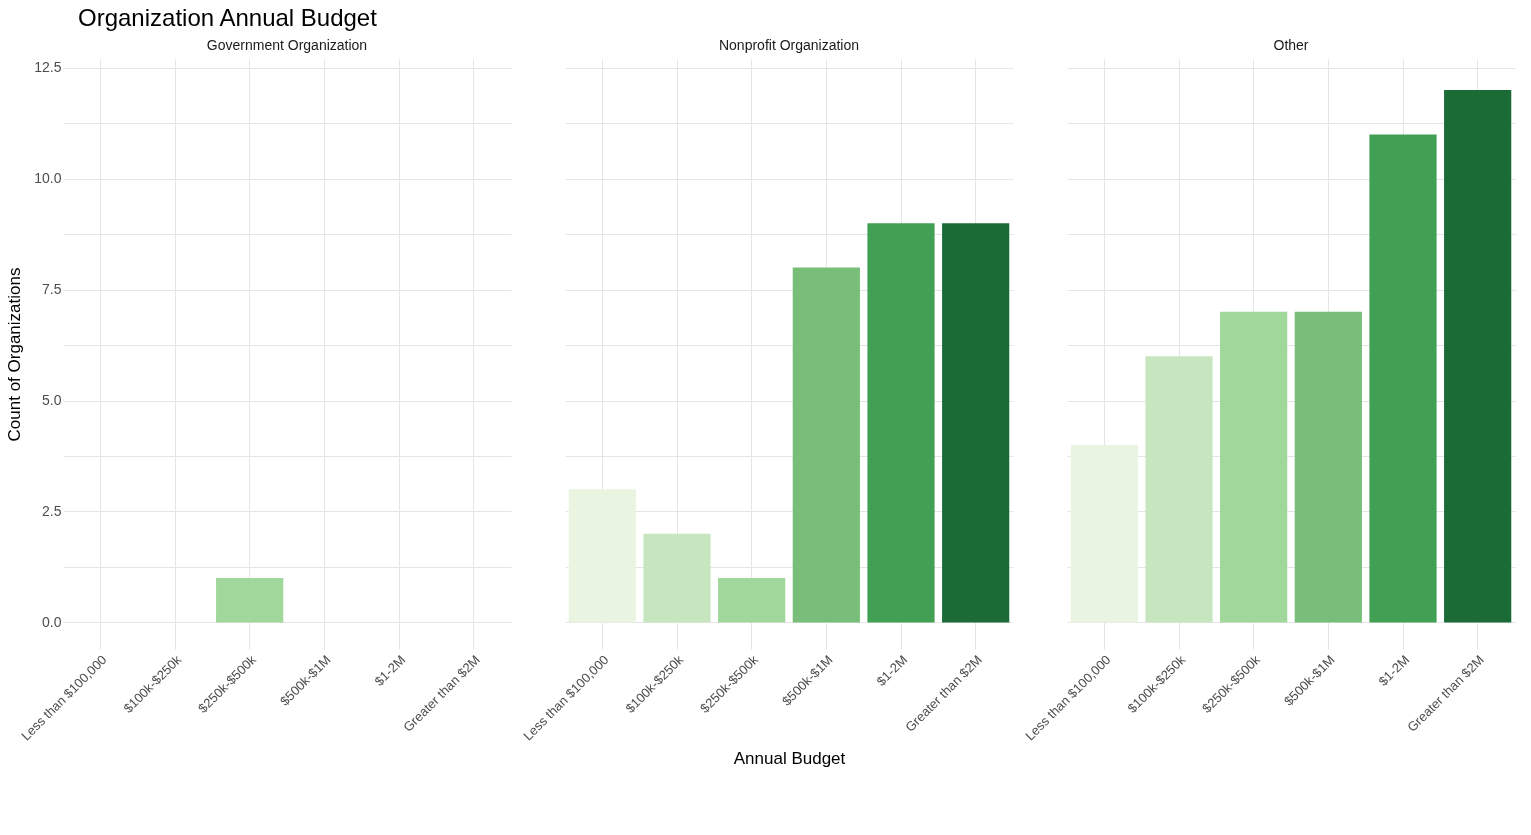 The width and height of the screenshot is (1531, 835). What do you see at coordinates (15, 354) in the screenshot?
I see `y-axis-title: Count of Organizations` at bounding box center [15, 354].